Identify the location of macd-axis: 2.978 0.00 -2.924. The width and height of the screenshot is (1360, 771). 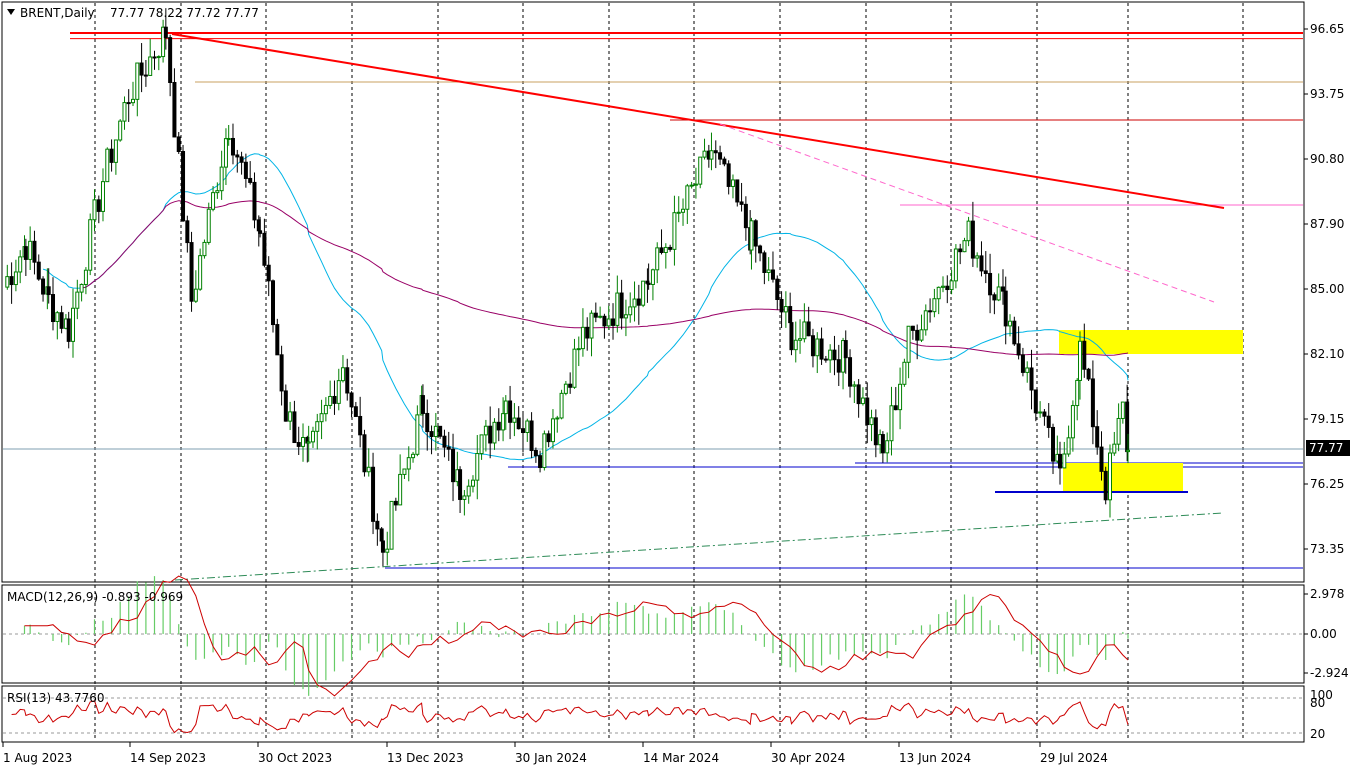
(1326, 633).